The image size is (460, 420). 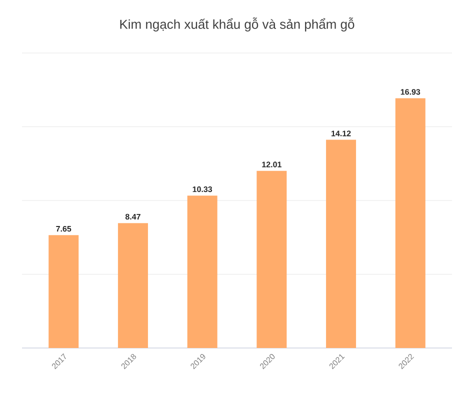 I want to click on data-label: 8.47, so click(x=132, y=217).